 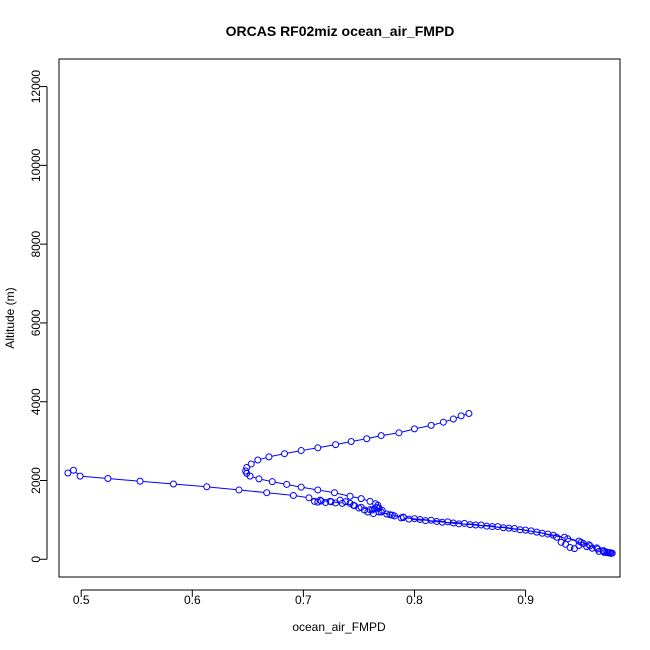 I want to click on x-tick-label: 0.8, so click(x=414, y=600).